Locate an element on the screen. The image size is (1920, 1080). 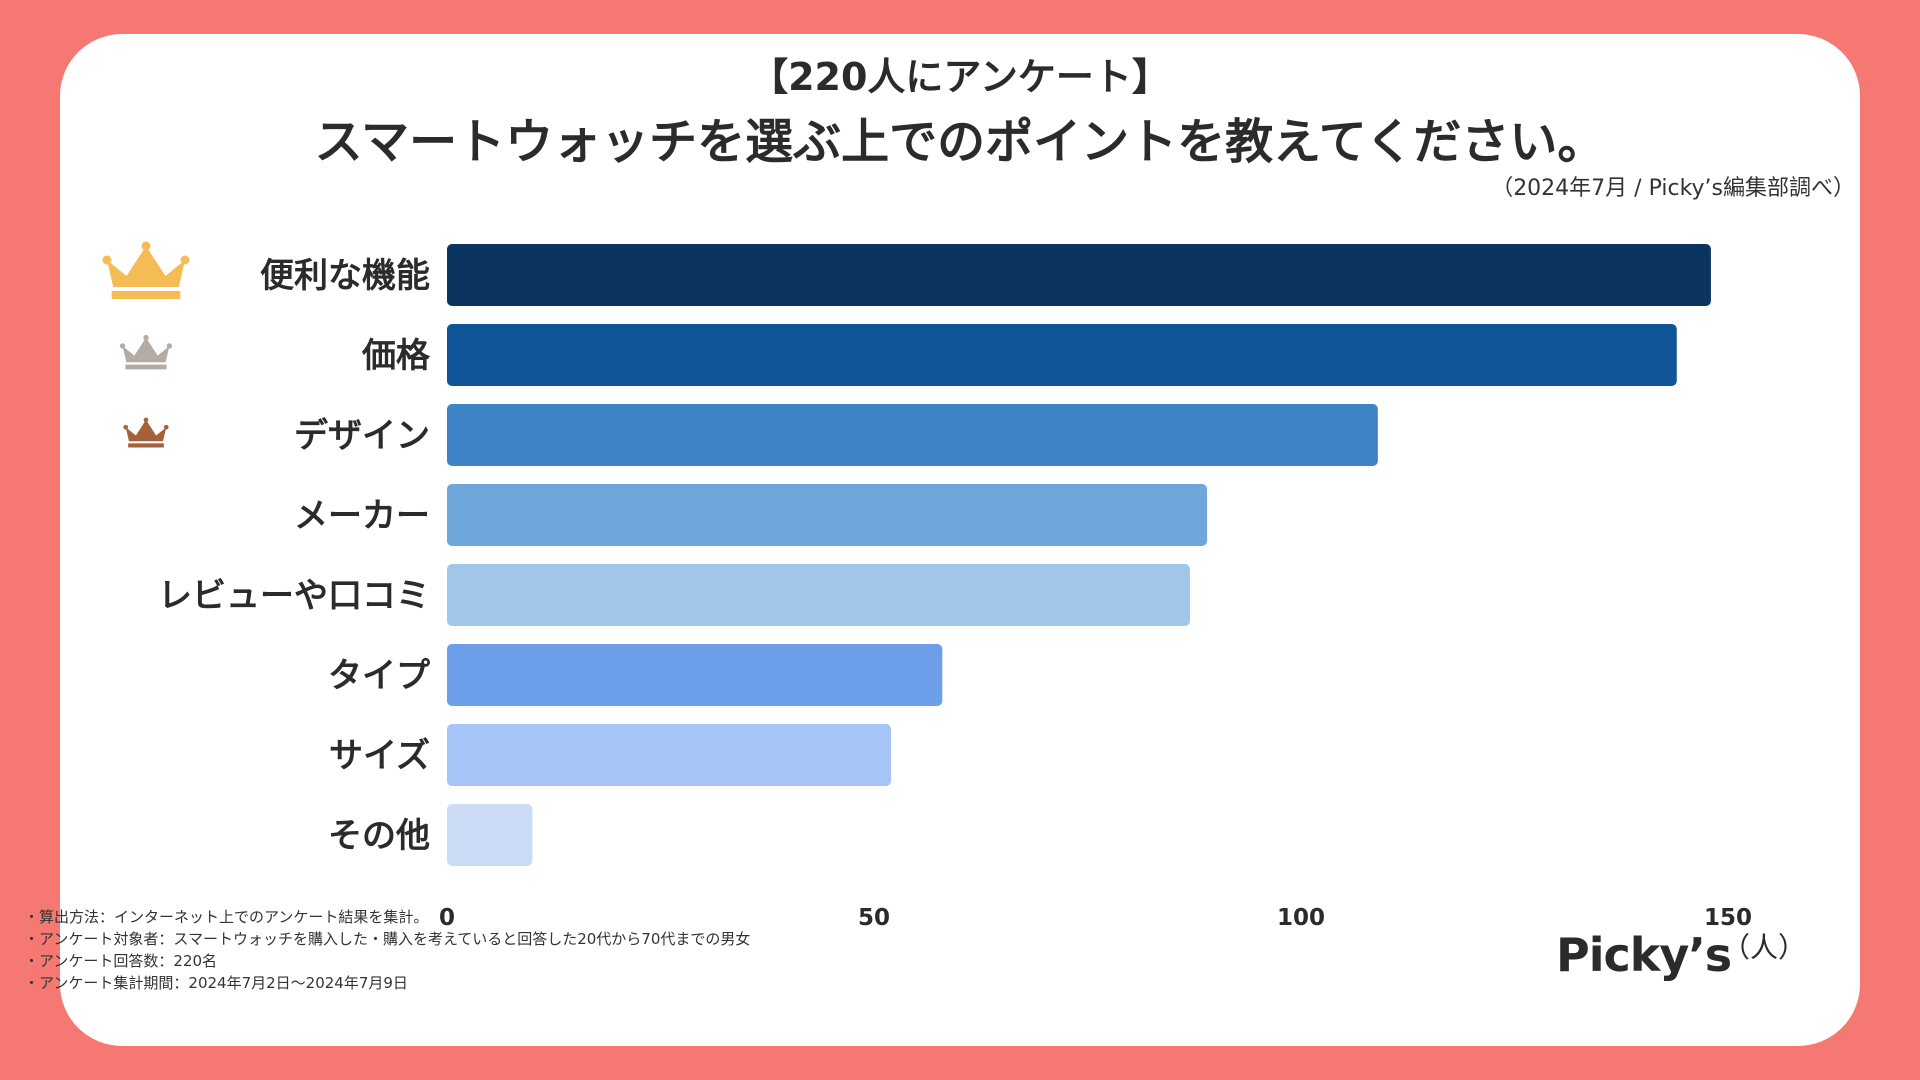
crown-icon-bronze is located at coordinates (146, 432).